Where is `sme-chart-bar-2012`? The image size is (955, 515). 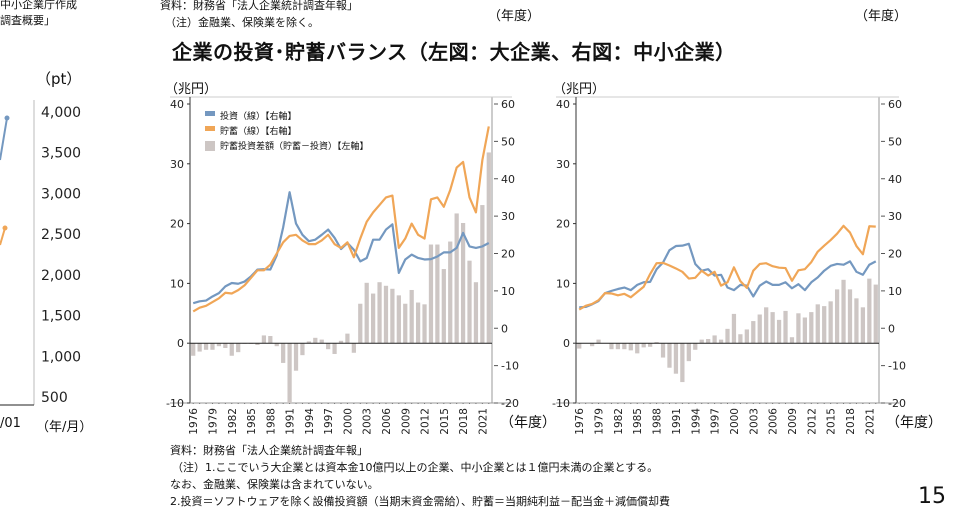 sme-chart-bar-2012 is located at coordinates (811, 328).